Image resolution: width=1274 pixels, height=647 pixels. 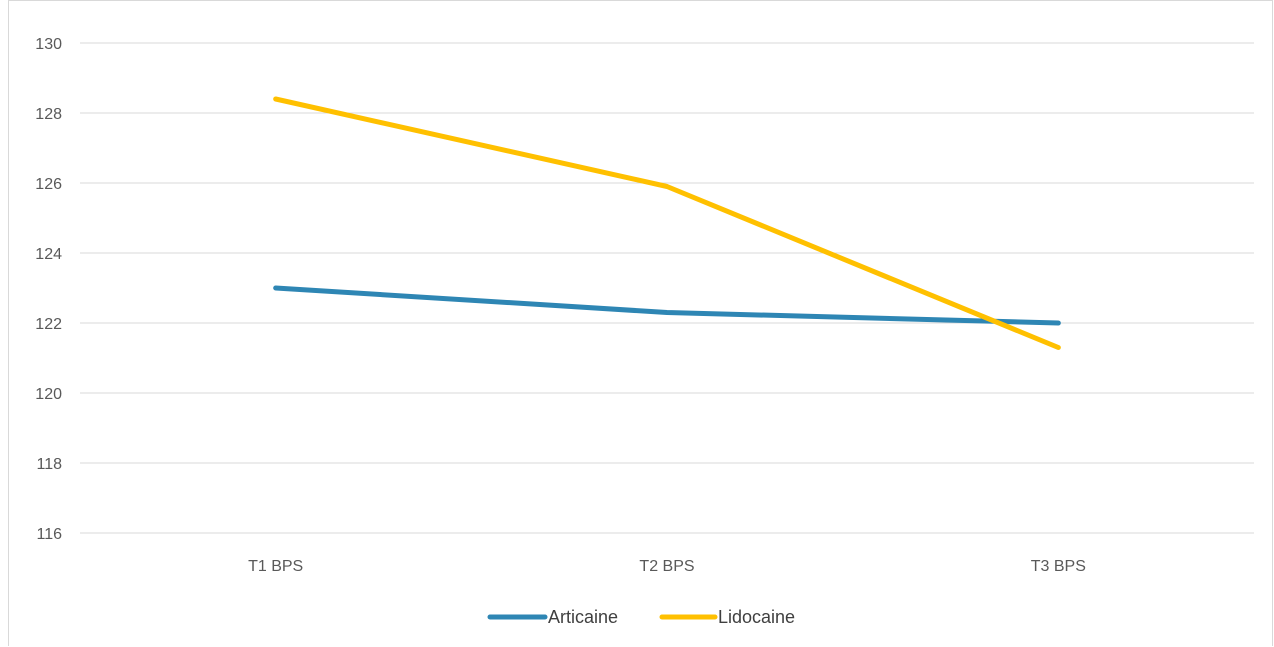 I want to click on legend: Articaine Lidocaine, so click(x=641, y=617).